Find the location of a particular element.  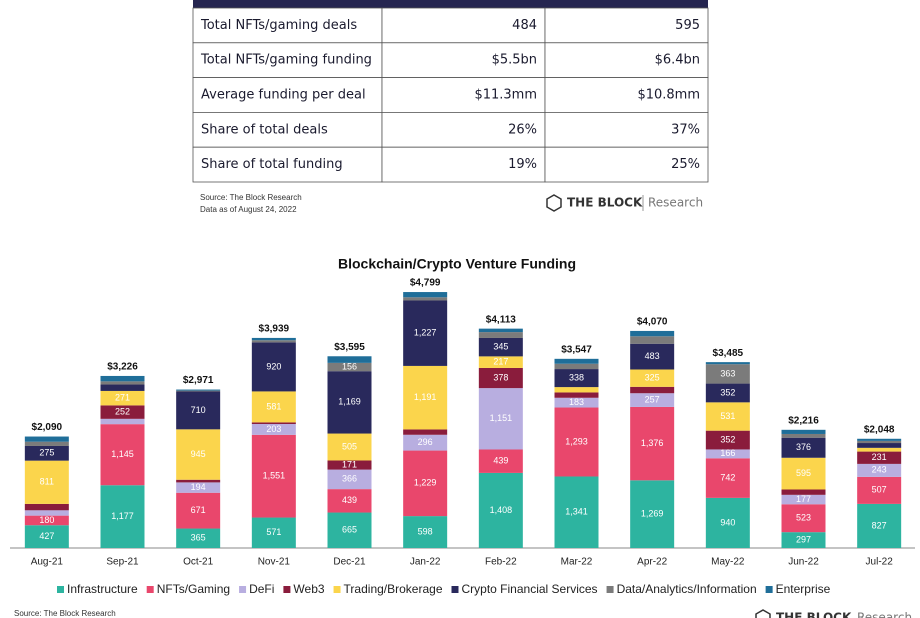

segment-label: 1,551 is located at coordinates (274, 476).